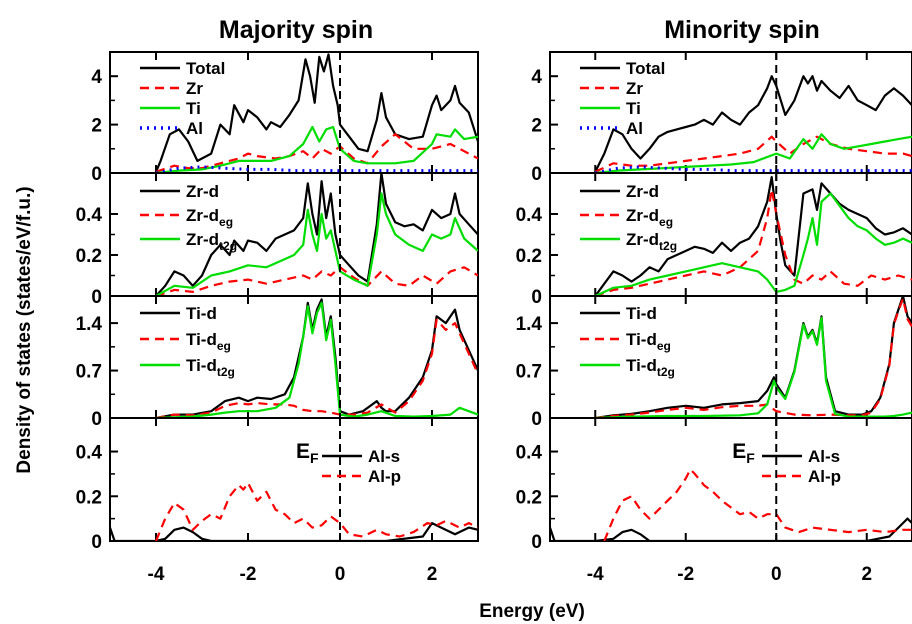 The width and height of the screenshot is (912, 624). Describe the element at coordinates (316, 281) in the screenshot. I see `series-zr-d-eg` at that location.